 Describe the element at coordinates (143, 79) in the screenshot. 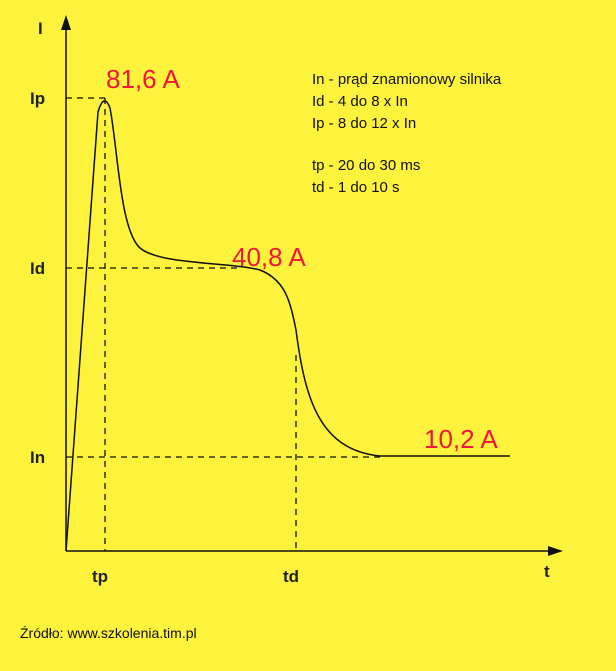

I see `current-value: 81,6 A` at that location.